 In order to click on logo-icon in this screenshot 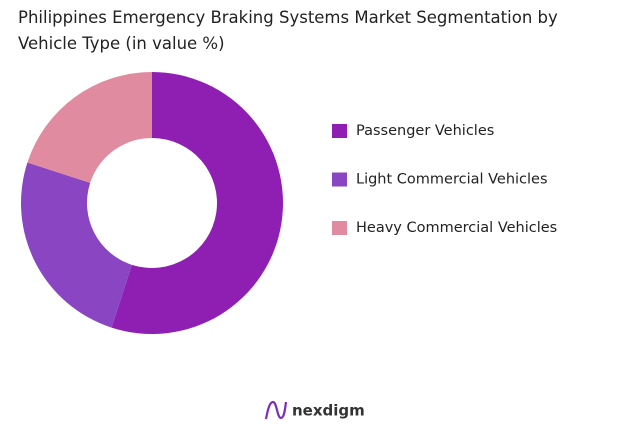, I will do `click(276, 410)`.